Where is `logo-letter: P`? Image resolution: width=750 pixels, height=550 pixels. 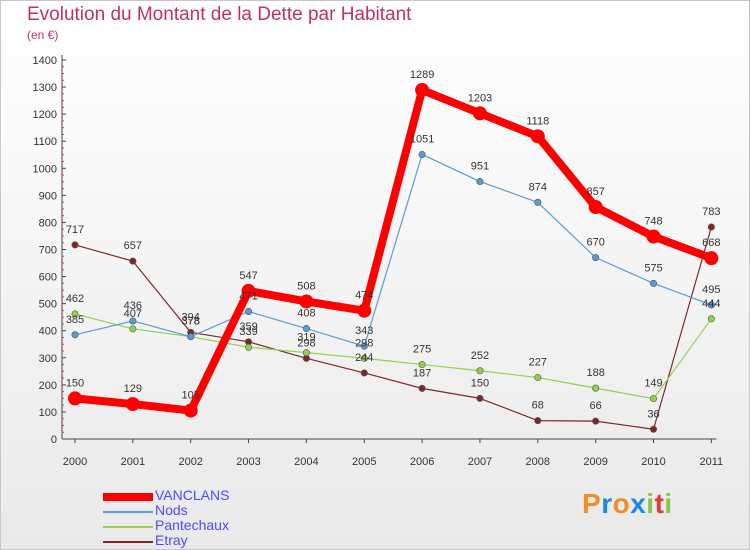 logo-letter: P is located at coordinates (592, 503).